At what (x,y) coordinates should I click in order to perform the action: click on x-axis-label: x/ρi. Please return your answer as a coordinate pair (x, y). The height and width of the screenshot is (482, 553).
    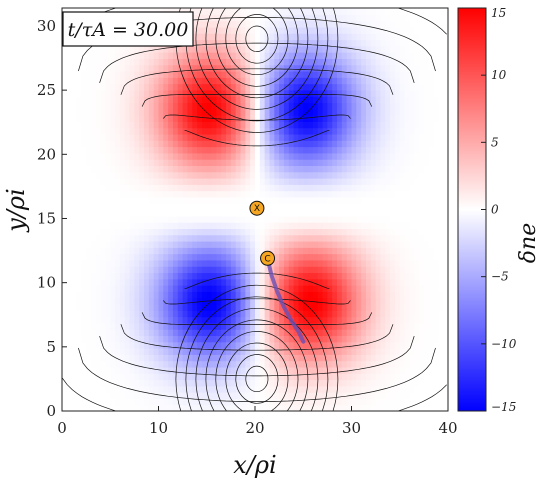
    Looking at the image, I should click on (254, 465).